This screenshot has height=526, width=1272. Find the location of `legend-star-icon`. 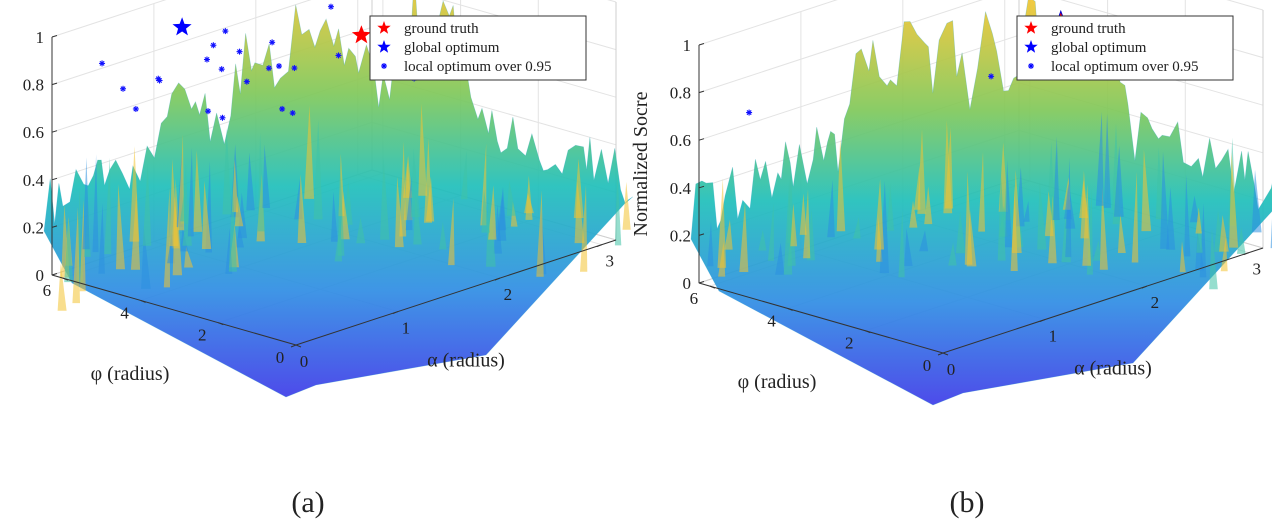

legend-star-icon is located at coordinates (1031, 46).